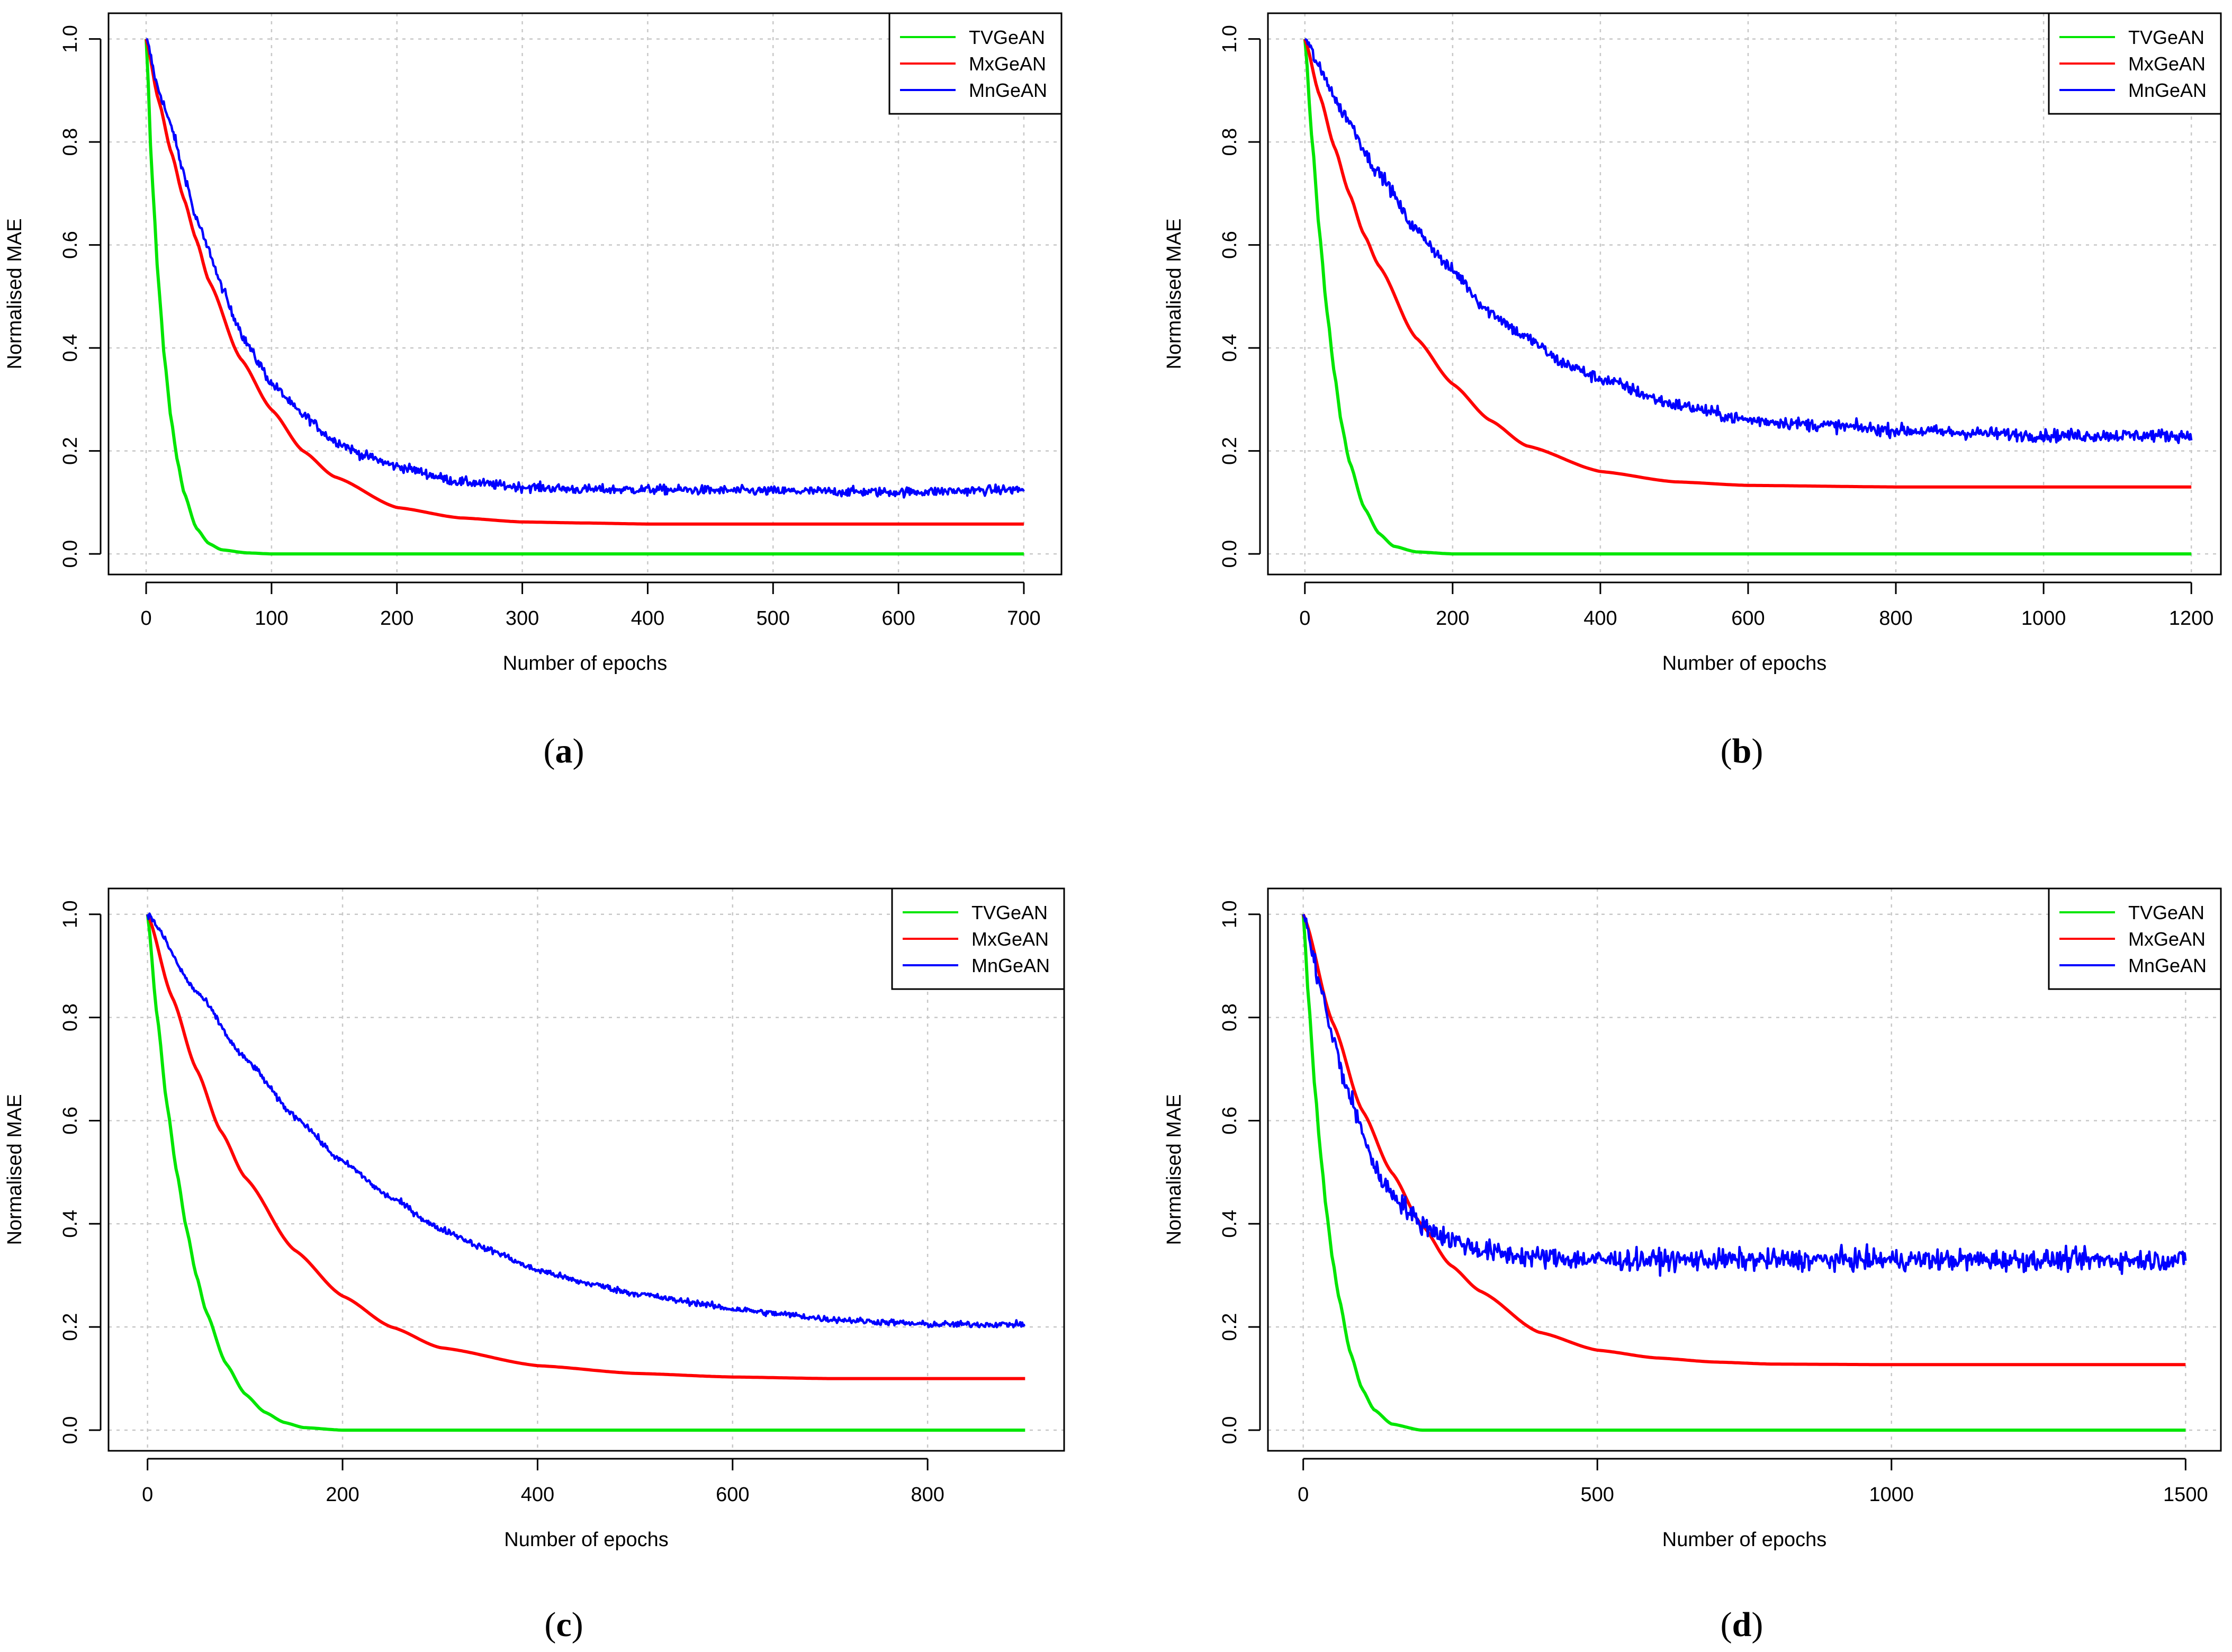 The width and height of the screenshot is (2232, 1652). What do you see at coordinates (522, 618) in the screenshot?
I see `x-tick-label: 300` at bounding box center [522, 618].